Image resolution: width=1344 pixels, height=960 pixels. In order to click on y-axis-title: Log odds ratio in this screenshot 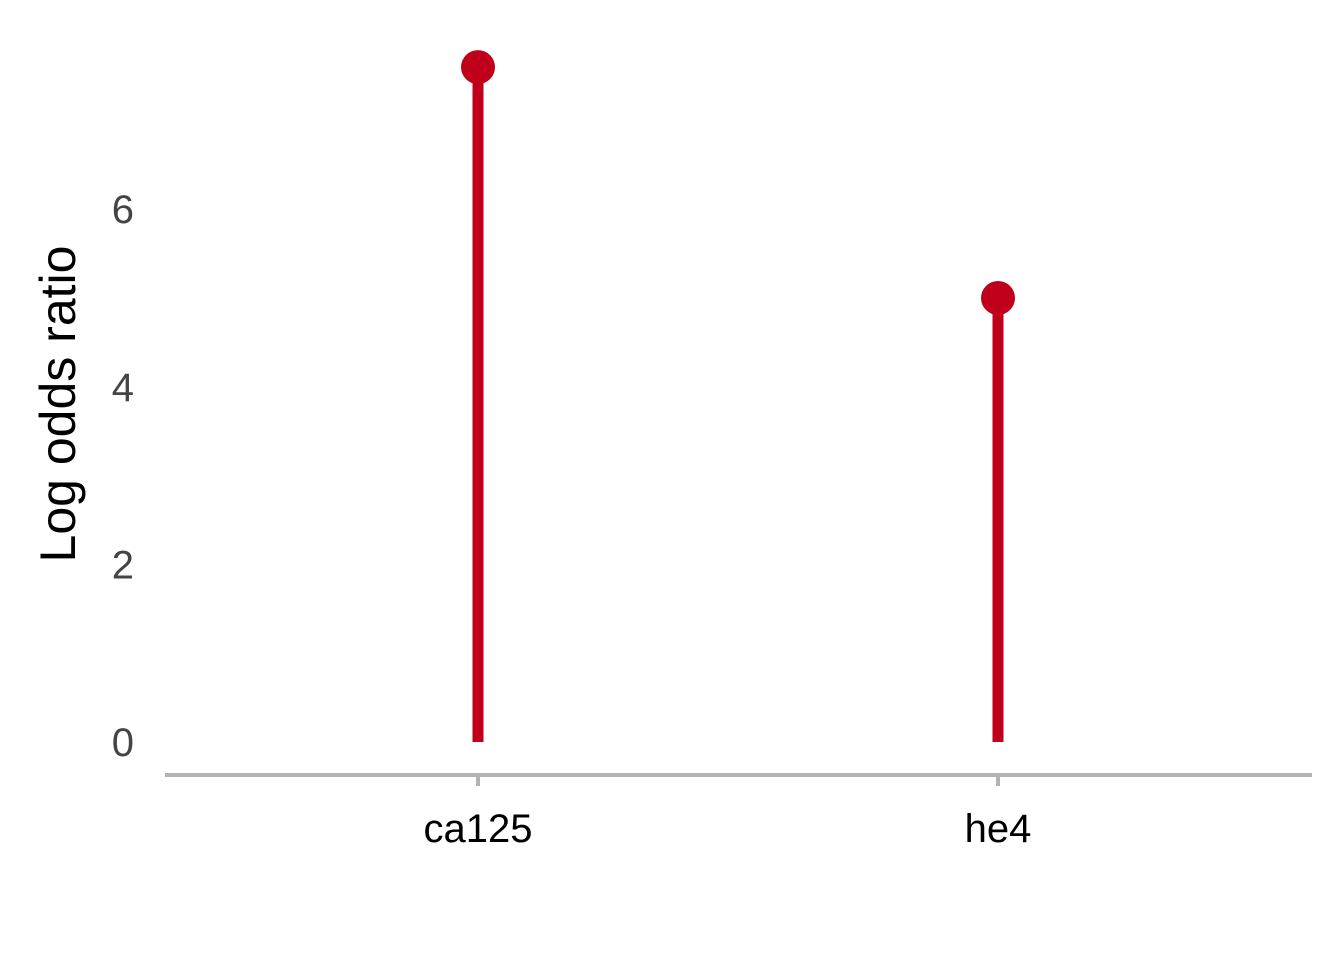, I will do `click(58, 404)`.